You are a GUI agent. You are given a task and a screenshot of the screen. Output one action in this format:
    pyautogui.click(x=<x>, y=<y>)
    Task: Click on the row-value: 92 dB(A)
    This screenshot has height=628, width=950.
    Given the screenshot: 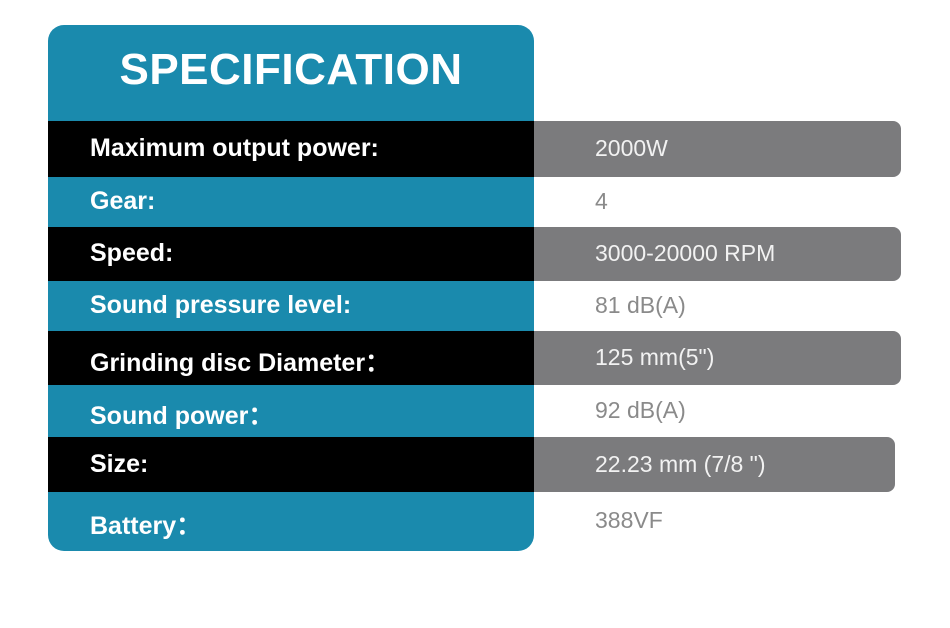 What is the action you would take?
    pyautogui.click(x=640, y=410)
    